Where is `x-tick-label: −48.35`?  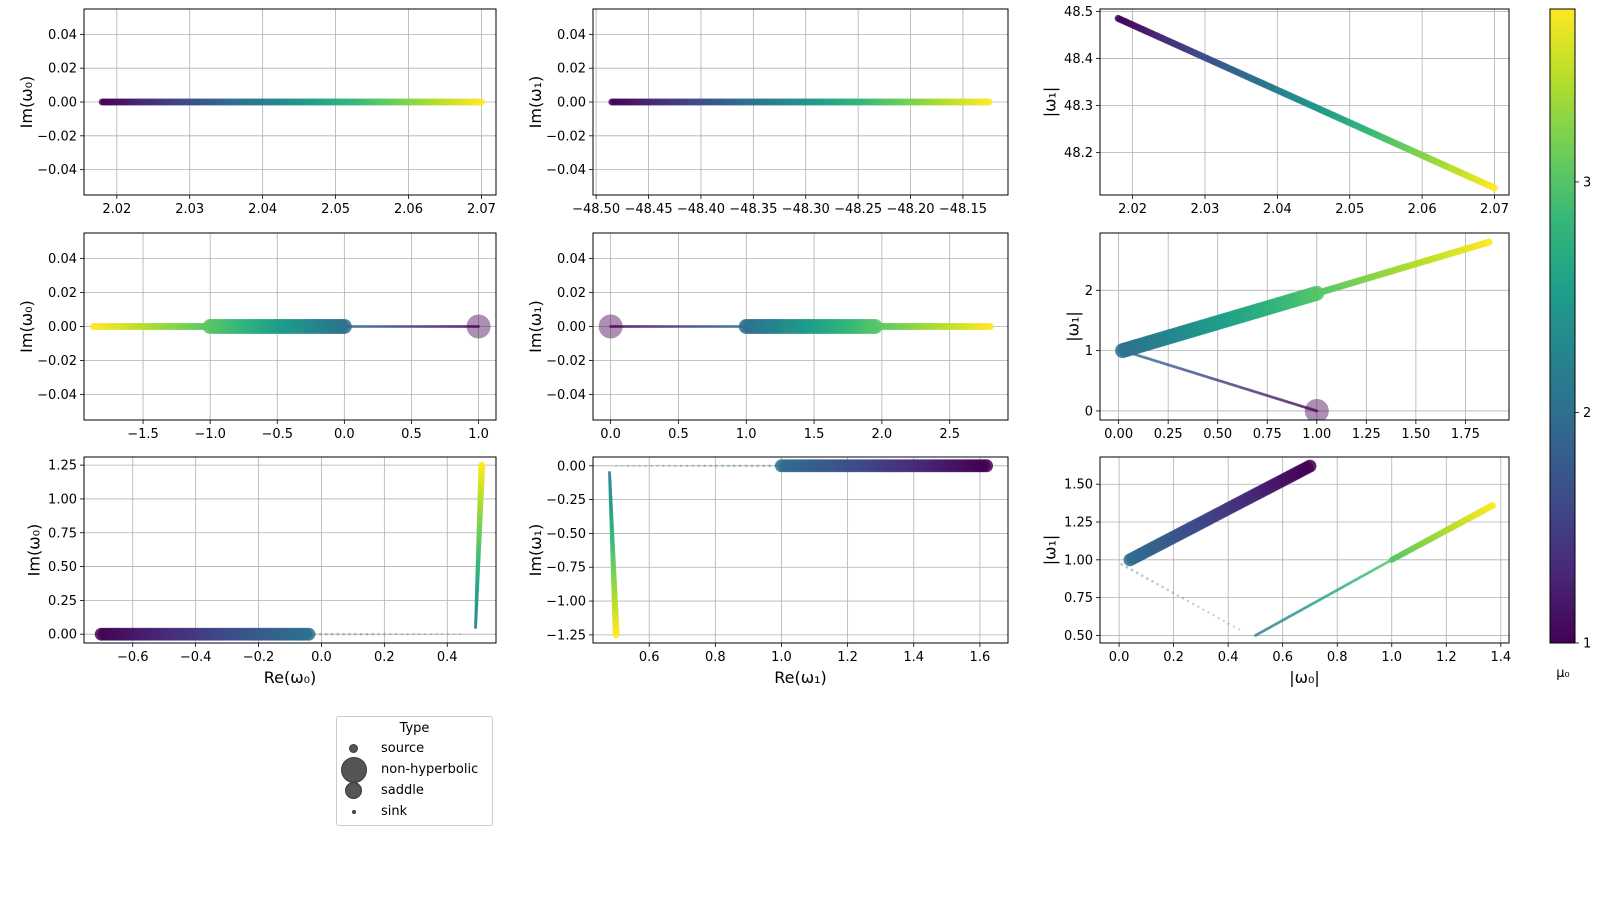 x-tick-label: −48.35 is located at coordinates (753, 209).